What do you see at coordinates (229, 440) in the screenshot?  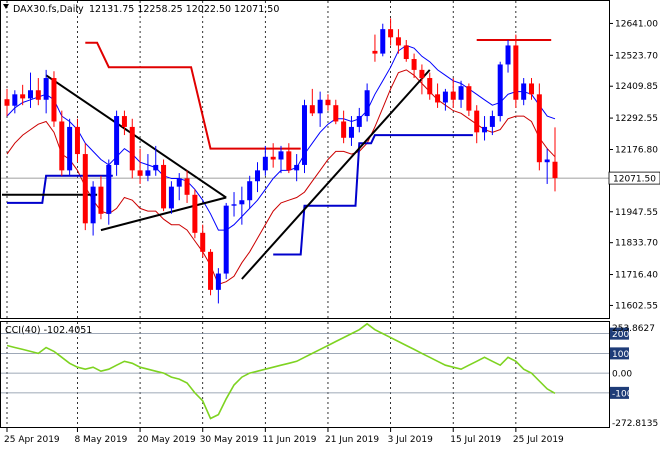 I see `date-tick-label: 30 May 2019` at bounding box center [229, 440].